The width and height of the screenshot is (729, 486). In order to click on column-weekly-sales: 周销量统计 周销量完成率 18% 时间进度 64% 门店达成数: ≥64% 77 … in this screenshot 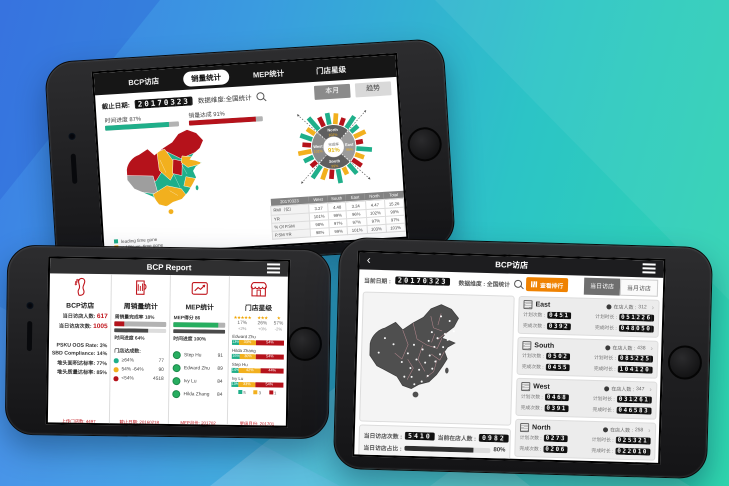, I will do `click(141, 351)`.